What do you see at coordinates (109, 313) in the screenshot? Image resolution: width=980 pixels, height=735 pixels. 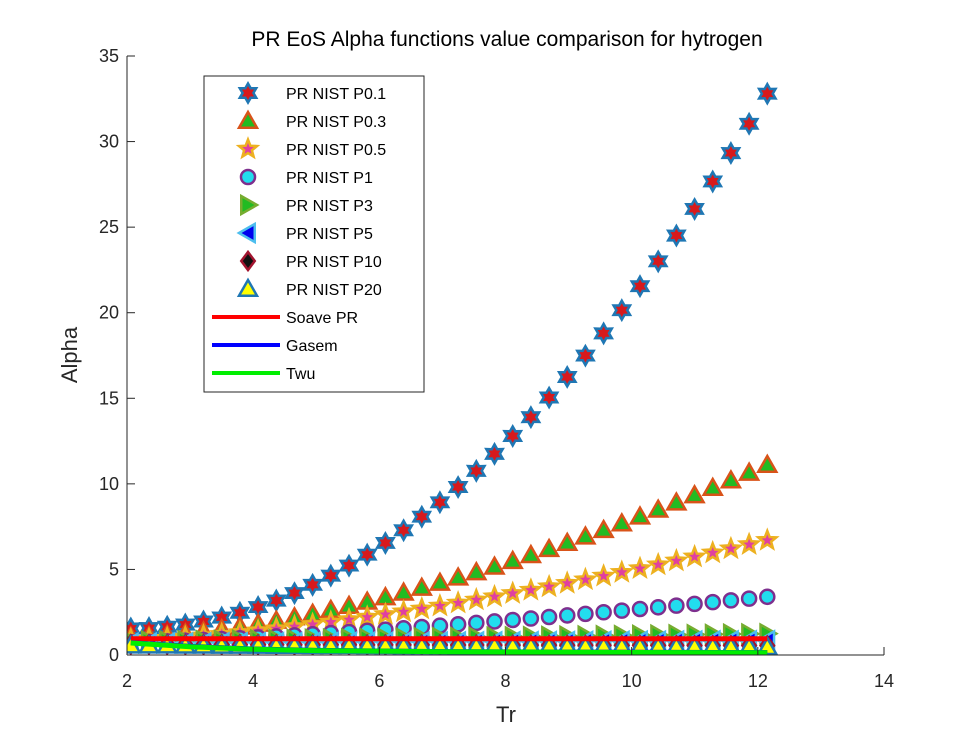 I see `y-tick-label: 20` at bounding box center [109, 313].